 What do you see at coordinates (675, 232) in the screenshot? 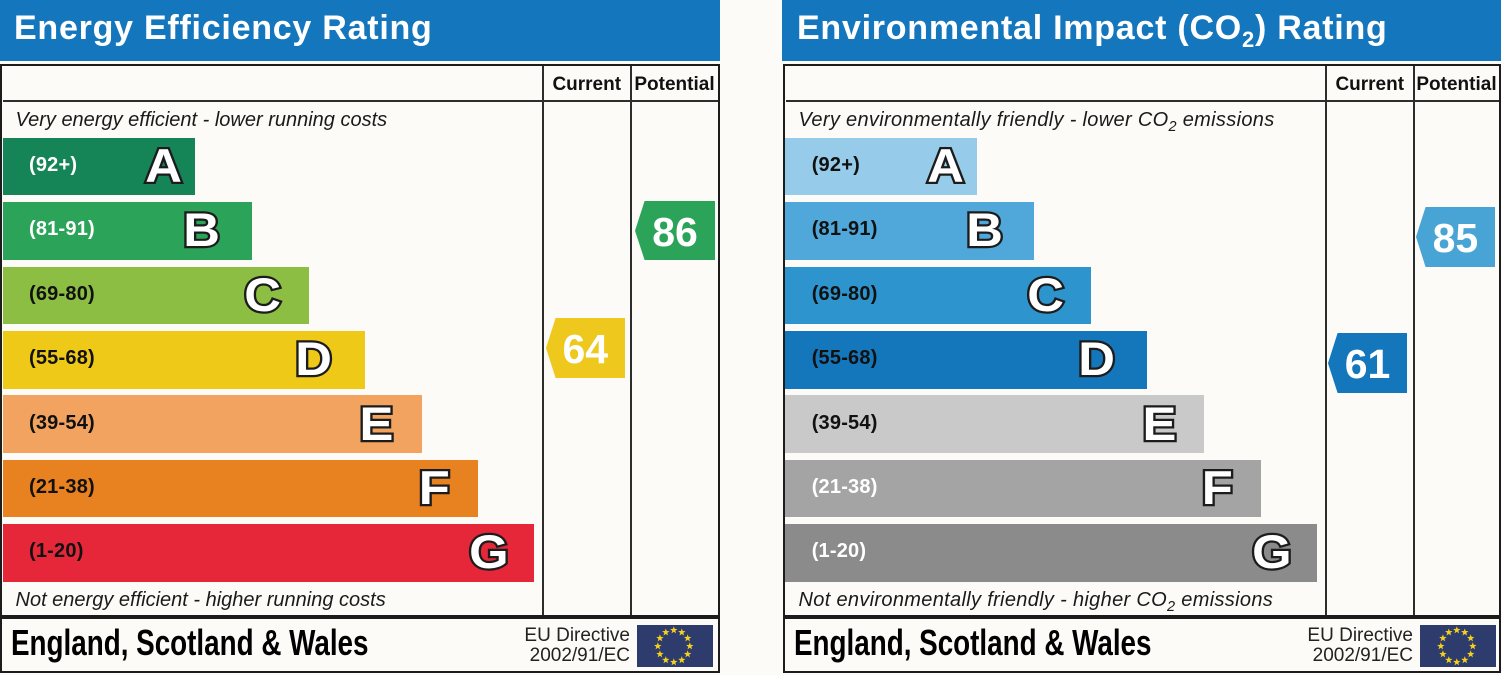
I see `svg-text: 86` at bounding box center [675, 232].